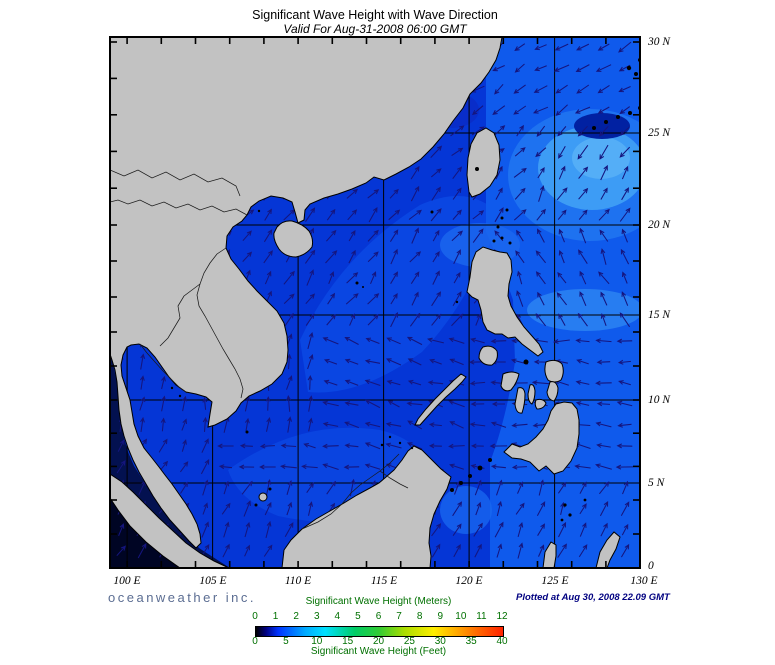  I want to click on page-subtitle: Valid For Aug-31-2008 06:00 GMT, so click(375, 29).